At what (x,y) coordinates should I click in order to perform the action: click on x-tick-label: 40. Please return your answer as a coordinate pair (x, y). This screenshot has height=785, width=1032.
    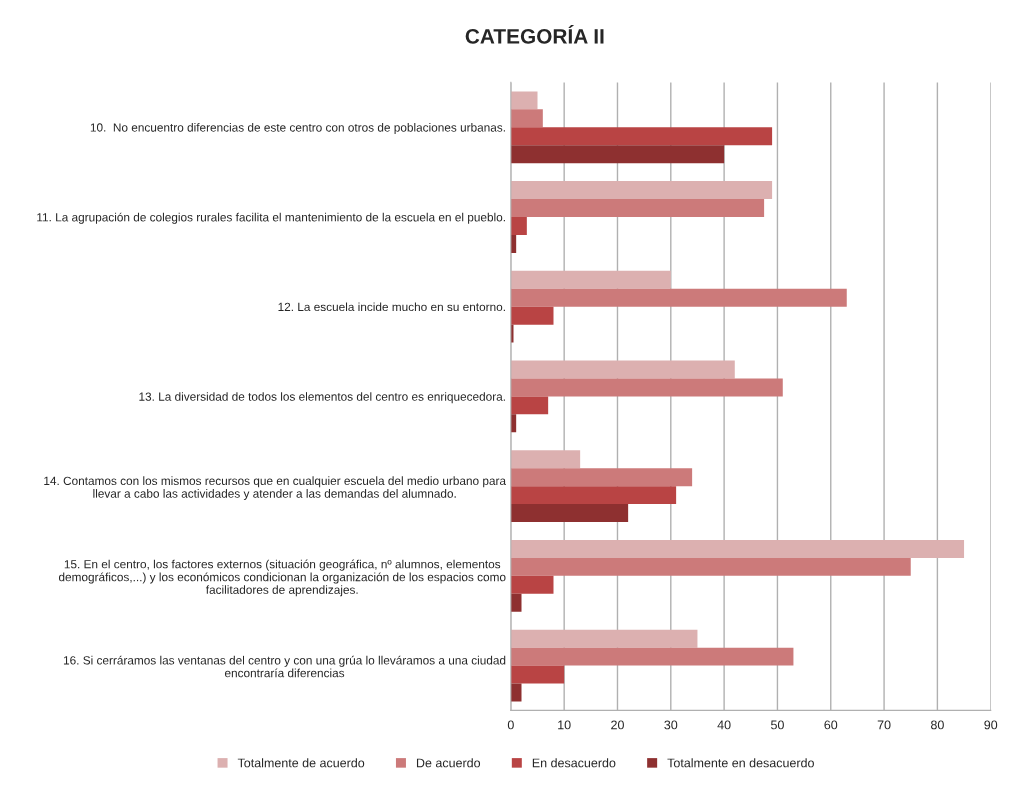
    Looking at the image, I should click on (724, 725).